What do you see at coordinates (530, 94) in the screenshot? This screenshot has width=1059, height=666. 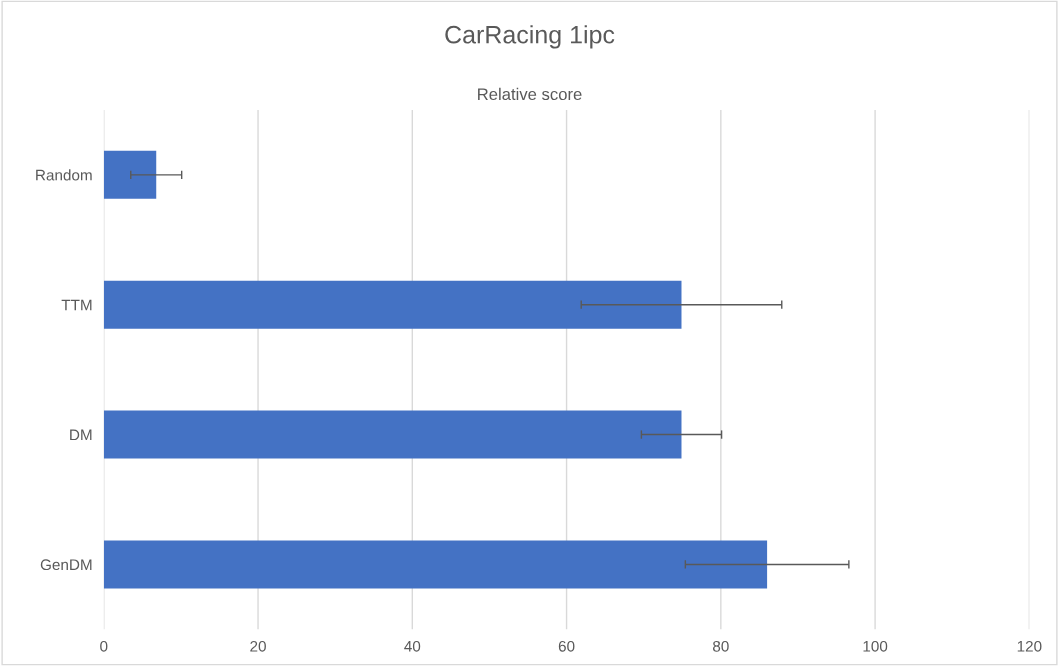 I see `chart-subtitle: Relative score` at bounding box center [530, 94].